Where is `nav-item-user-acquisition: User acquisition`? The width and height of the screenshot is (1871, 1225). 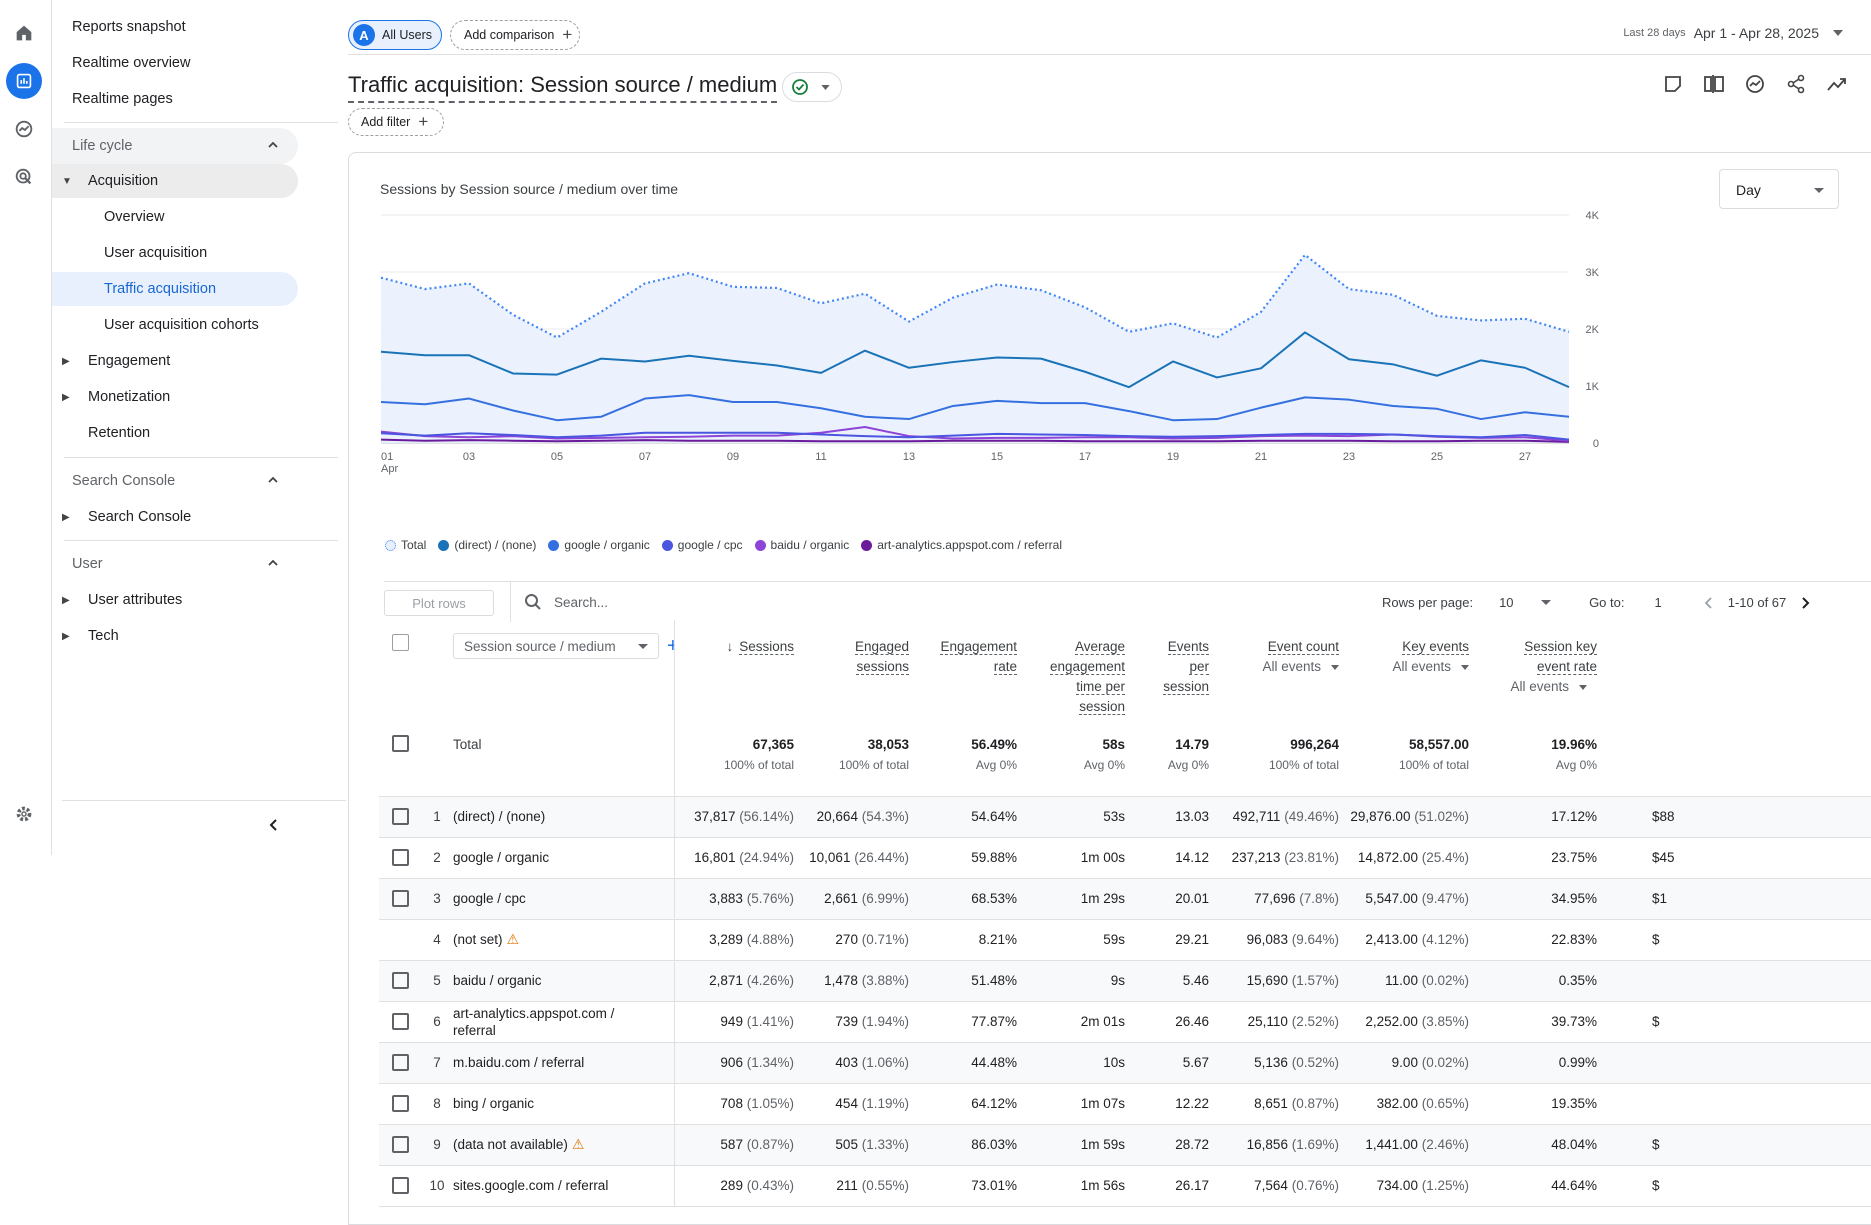 nav-item-user-acquisition: User acquisition is located at coordinates (156, 253).